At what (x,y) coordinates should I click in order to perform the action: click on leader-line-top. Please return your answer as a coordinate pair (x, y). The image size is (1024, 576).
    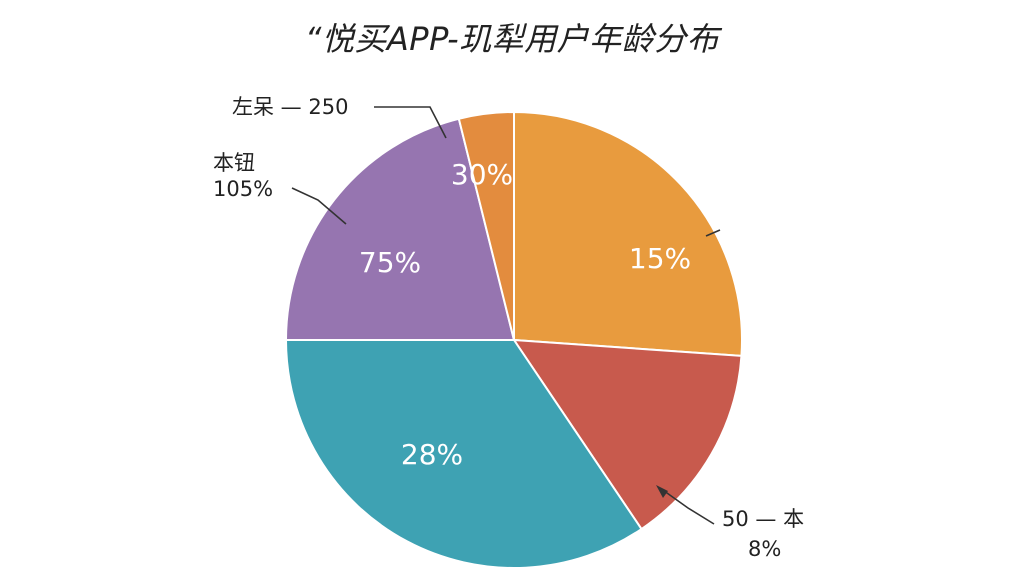
    Looking at the image, I should click on (410, 122).